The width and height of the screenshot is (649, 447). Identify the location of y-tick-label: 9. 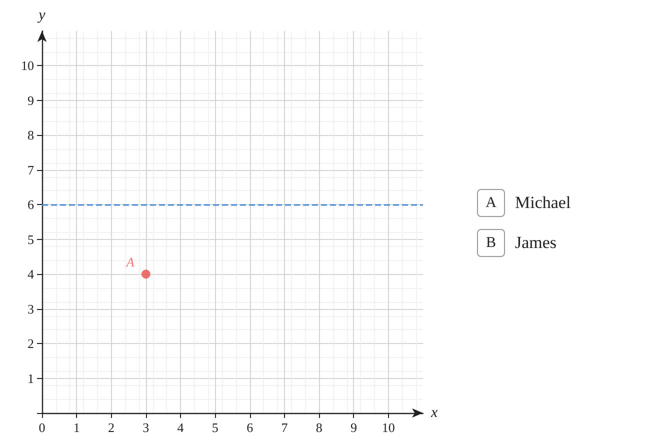
(31, 100).